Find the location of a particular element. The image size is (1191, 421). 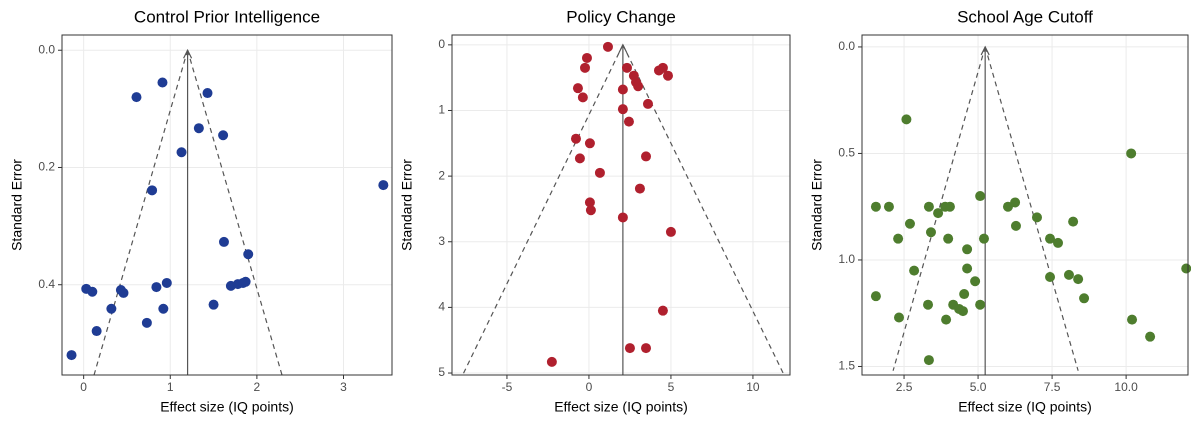

x-tick-label: -5 is located at coordinates (507, 387).